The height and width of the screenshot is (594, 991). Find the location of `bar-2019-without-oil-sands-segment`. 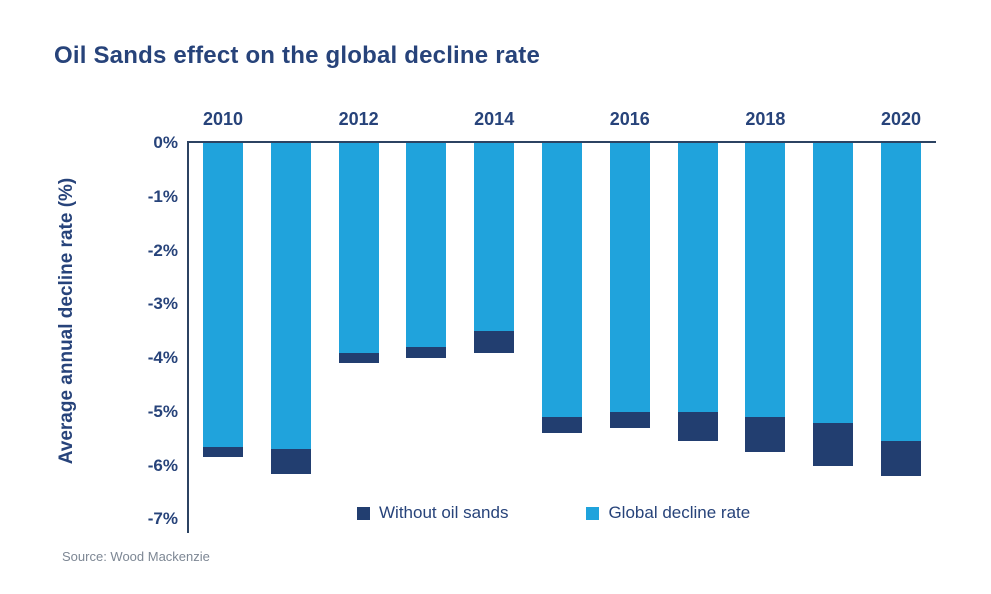

bar-2019-without-oil-sands-segment is located at coordinates (833, 444).